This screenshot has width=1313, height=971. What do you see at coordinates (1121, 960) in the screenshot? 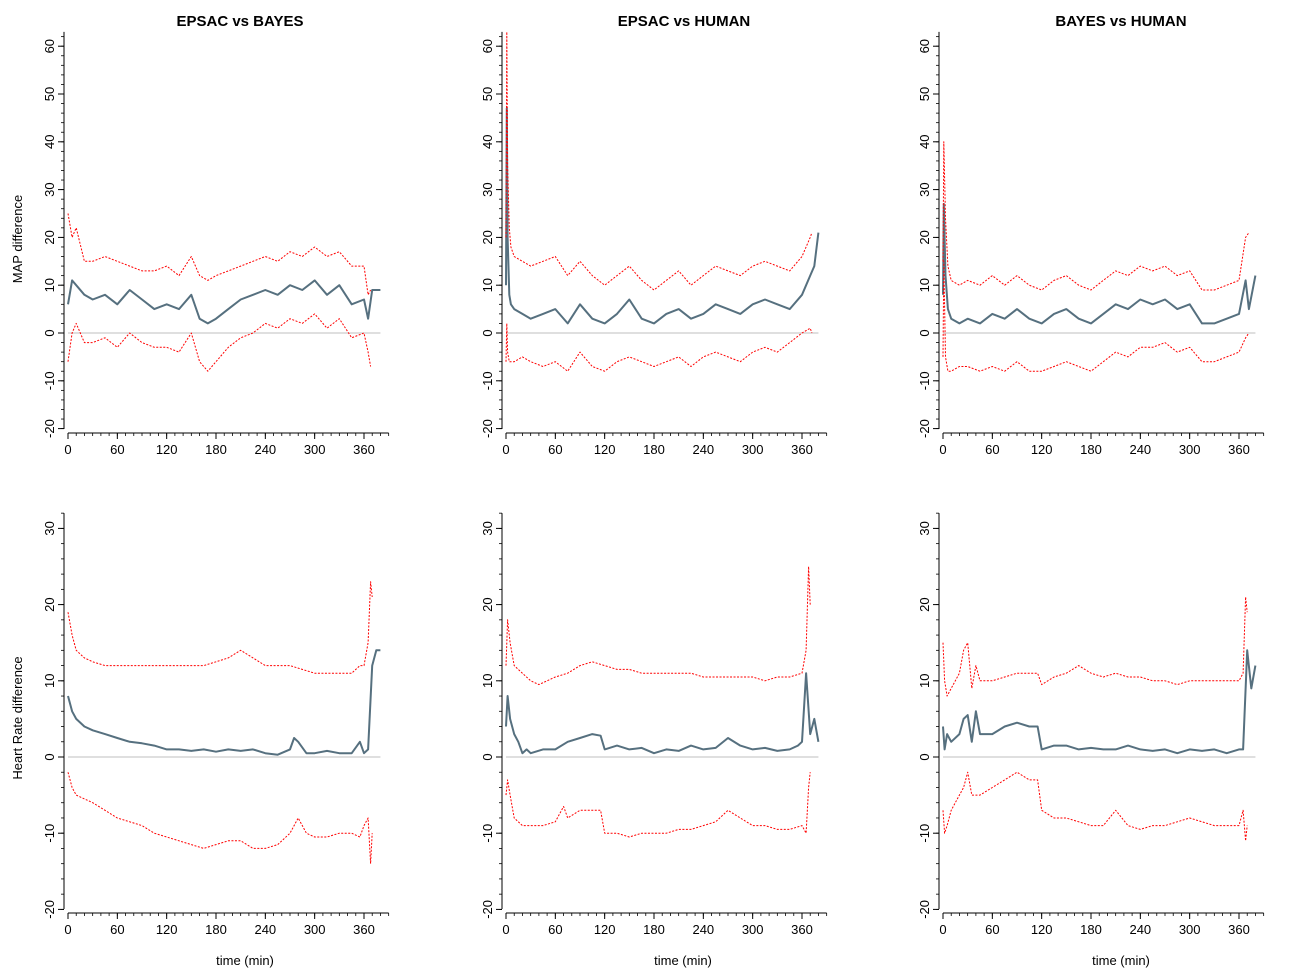
I see `xlabel-col-3: time (min)` at bounding box center [1121, 960].